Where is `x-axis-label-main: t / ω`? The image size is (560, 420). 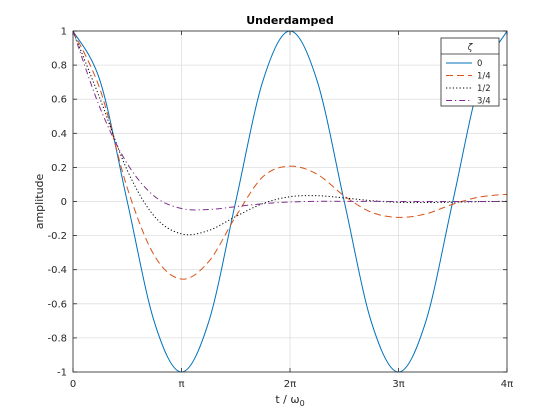 x-axis-label-main: t / ω is located at coordinates (287, 399).